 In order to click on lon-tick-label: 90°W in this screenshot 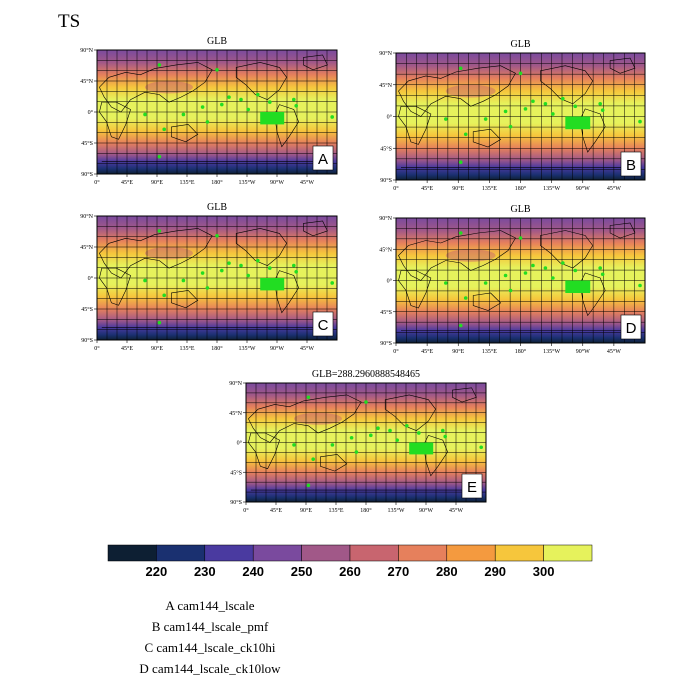, I will do `click(426, 510)`.